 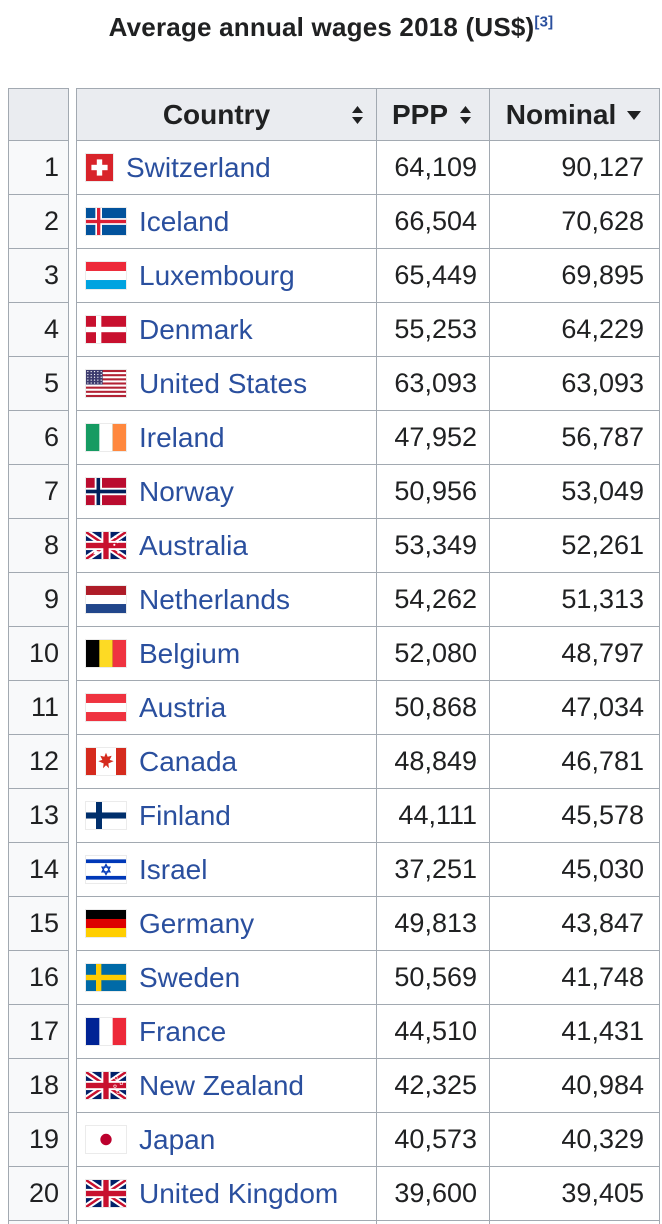 What do you see at coordinates (177, 1139) in the screenshot?
I see `country-link: Japan` at bounding box center [177, 1139].